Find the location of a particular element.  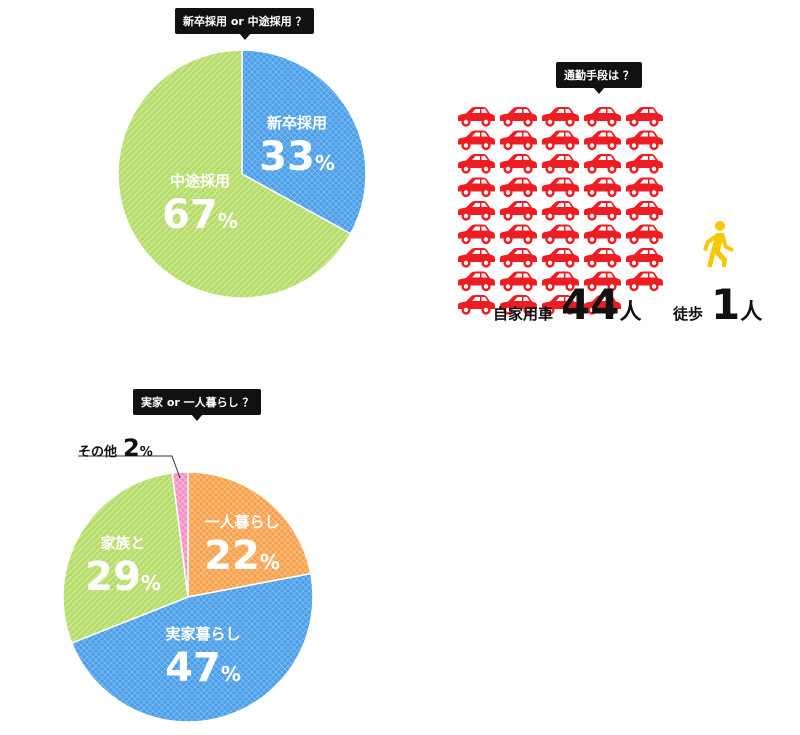

living-slice-other-value: 2 is located at coordinates (131, 448).